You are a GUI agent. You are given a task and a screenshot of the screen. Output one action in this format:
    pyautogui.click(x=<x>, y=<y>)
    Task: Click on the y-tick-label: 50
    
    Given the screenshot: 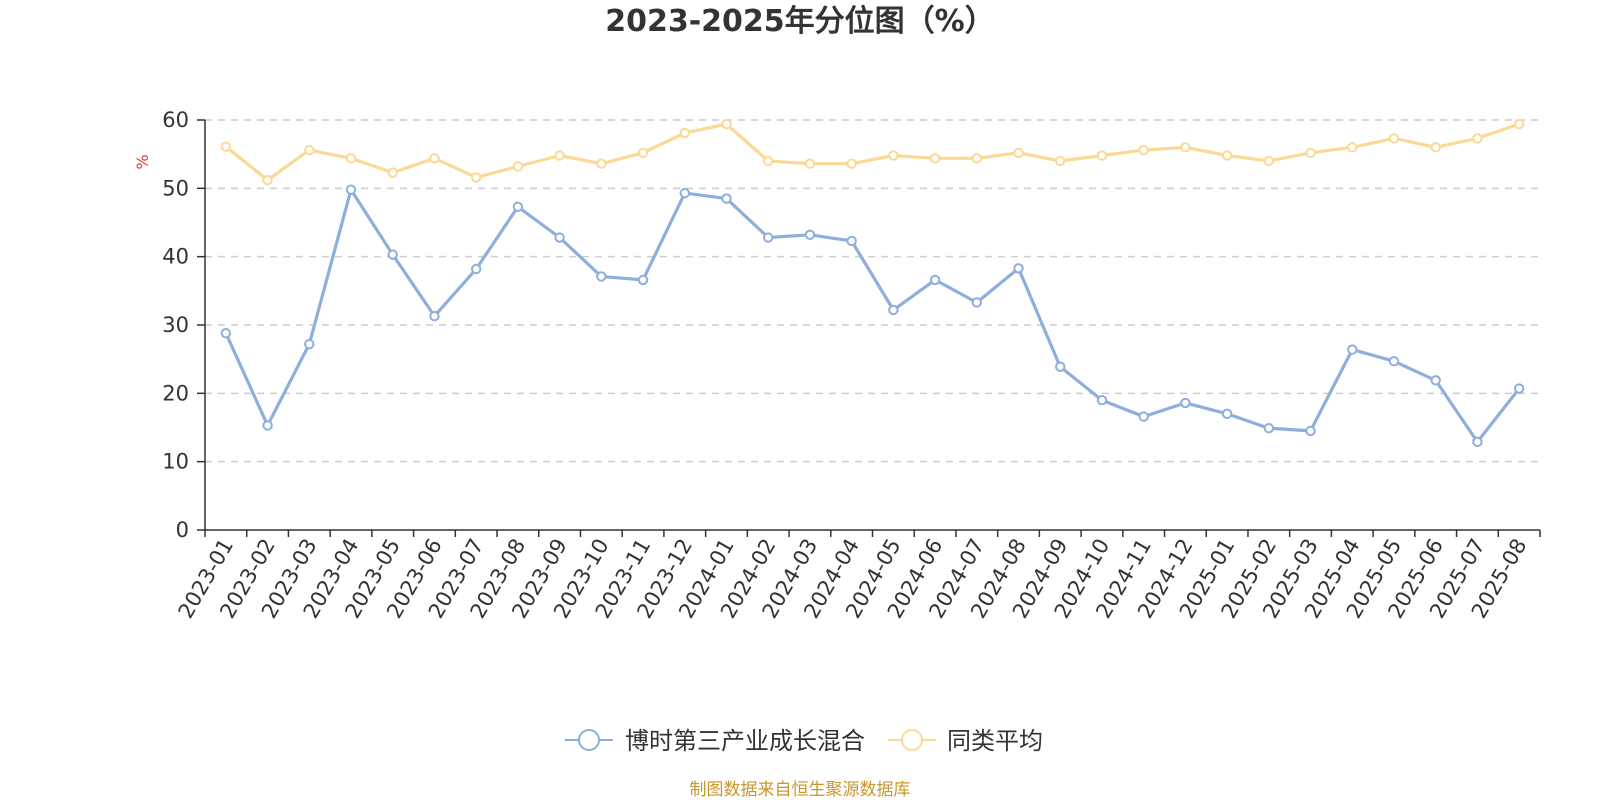 What is the action you would take?
    pyautogui.click(x=175, y=188)
    